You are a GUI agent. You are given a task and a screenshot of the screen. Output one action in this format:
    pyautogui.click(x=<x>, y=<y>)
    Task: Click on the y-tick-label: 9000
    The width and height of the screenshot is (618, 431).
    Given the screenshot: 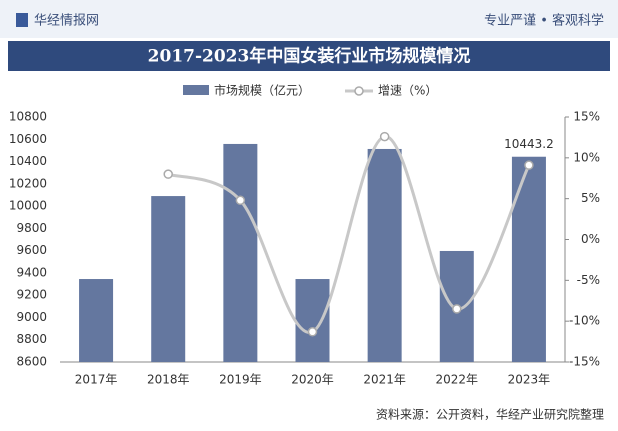 What is the action you would take?
    pyautogui.click(x=31, y=317)
    